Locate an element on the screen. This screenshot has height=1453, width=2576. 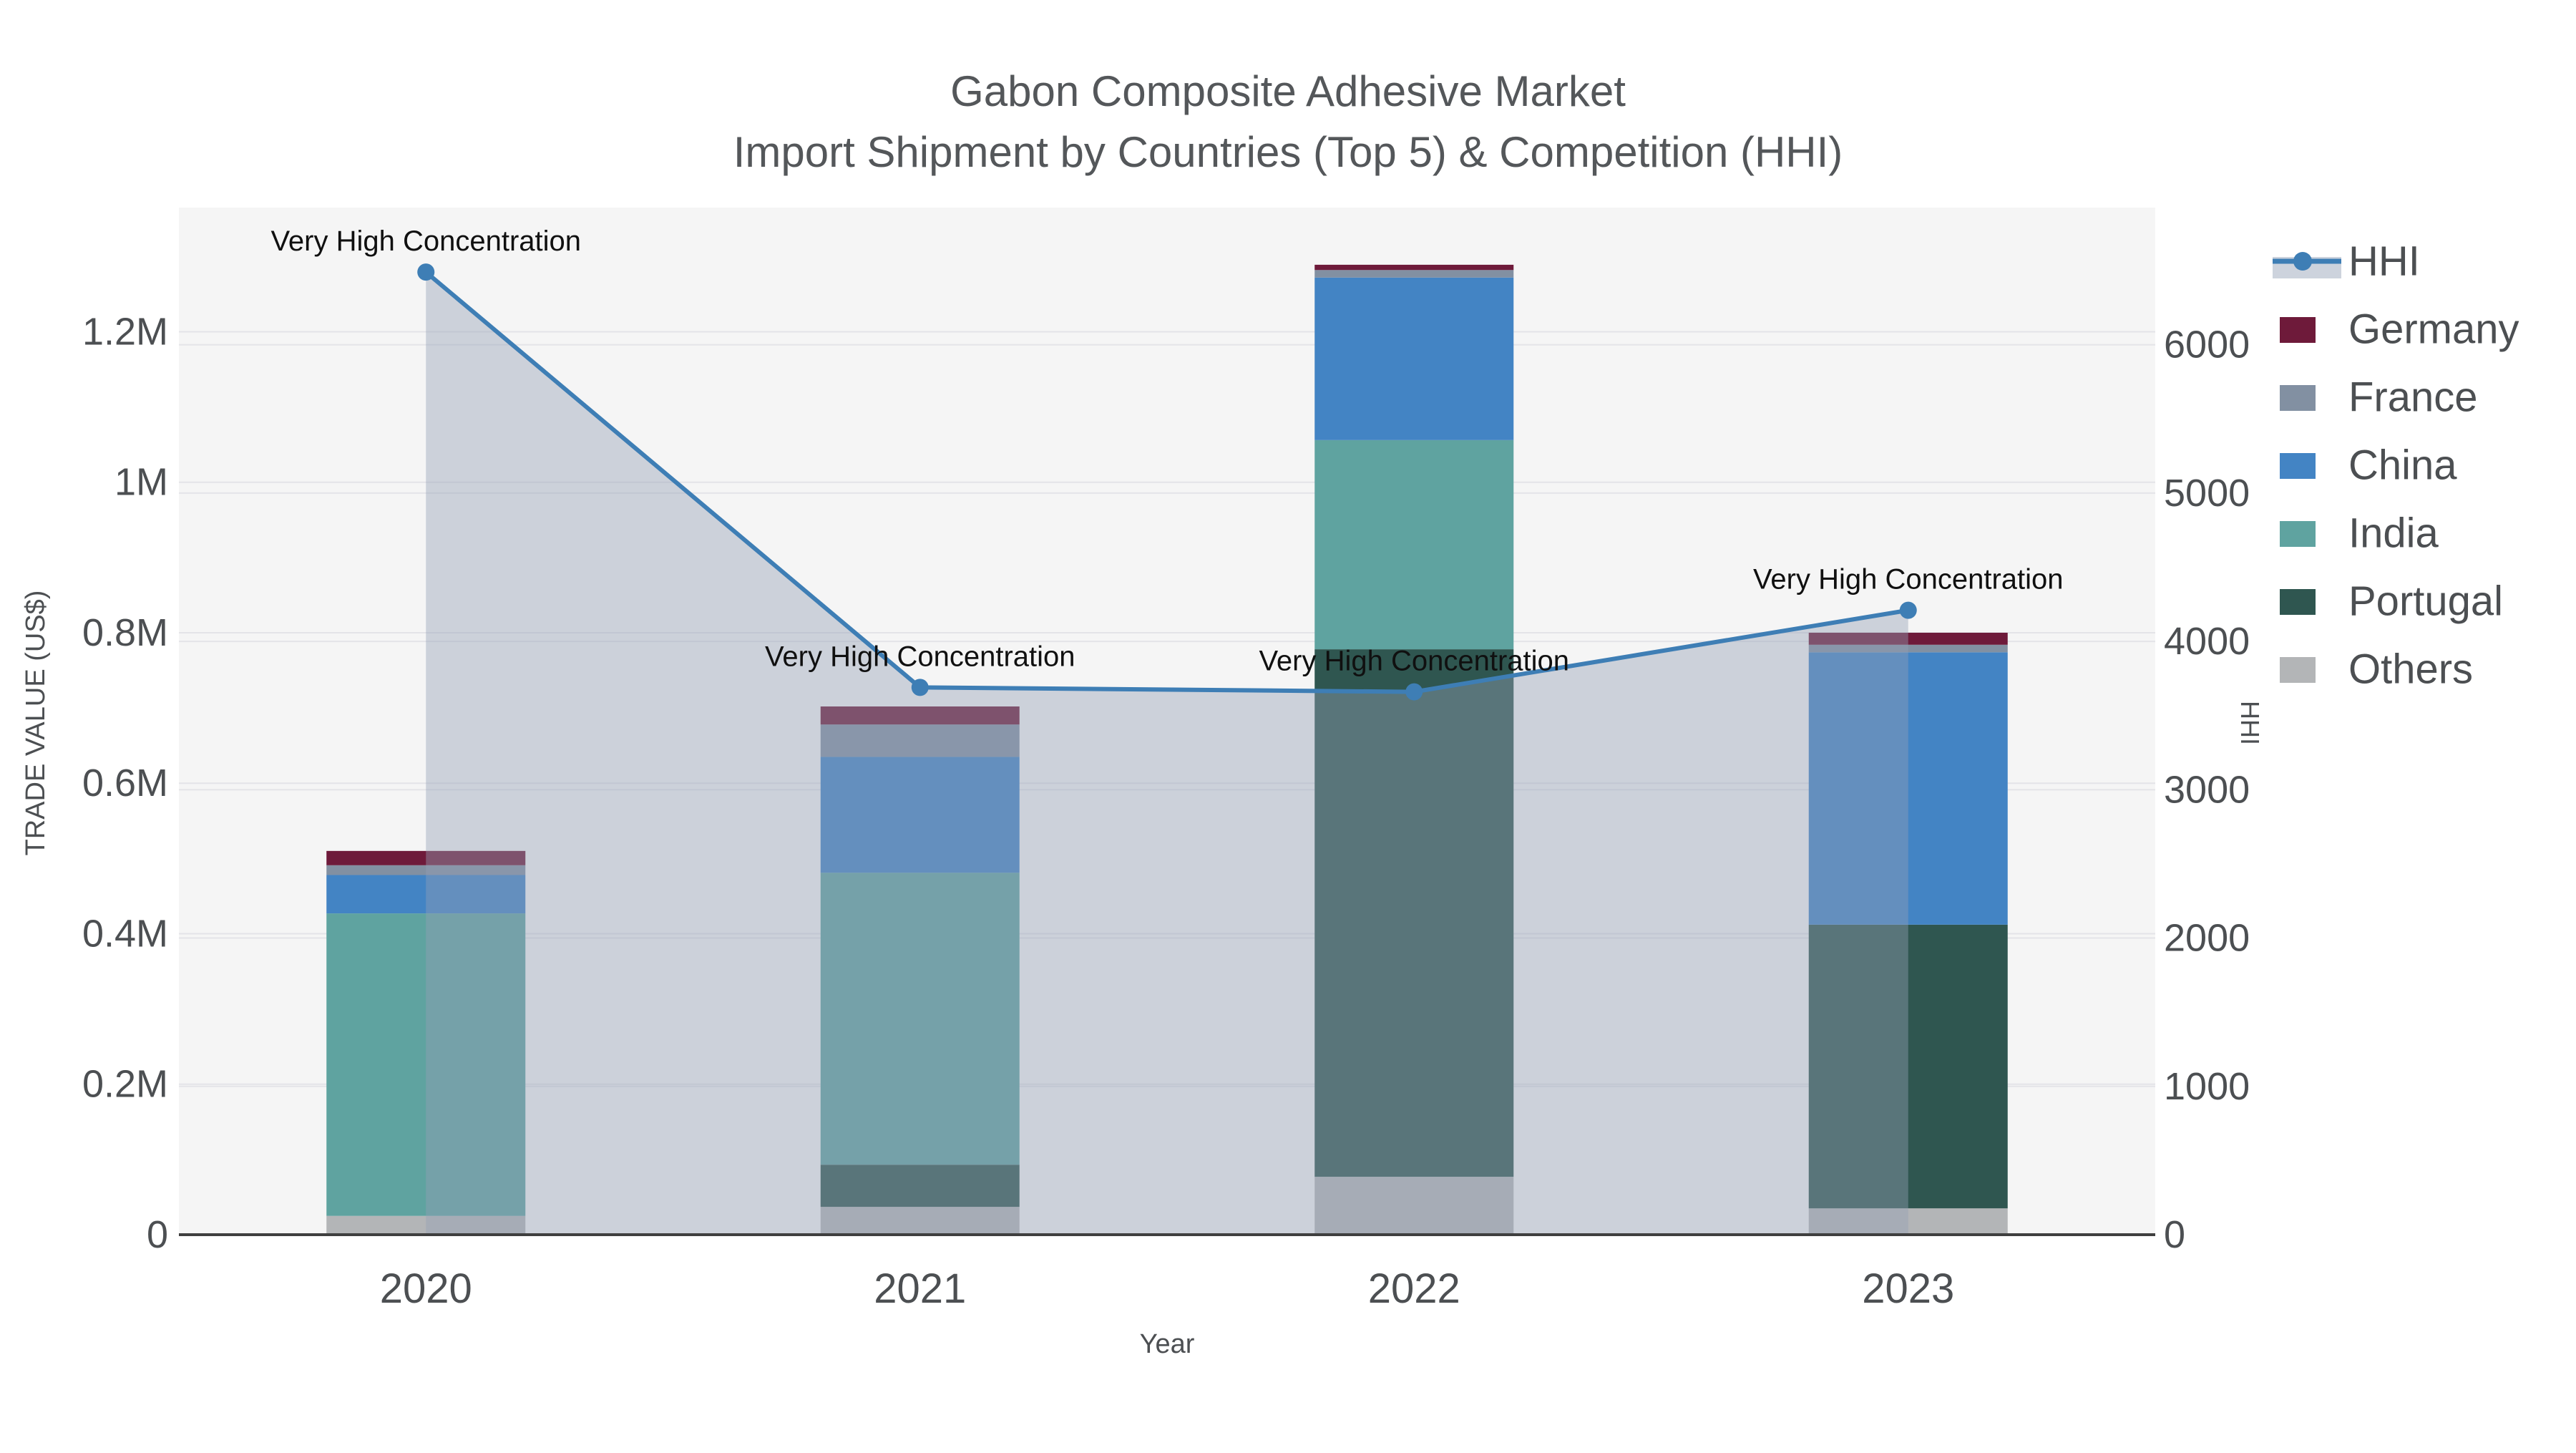
y-tick-label-0.4M: 0.4M is located at coordinates (125, 933).